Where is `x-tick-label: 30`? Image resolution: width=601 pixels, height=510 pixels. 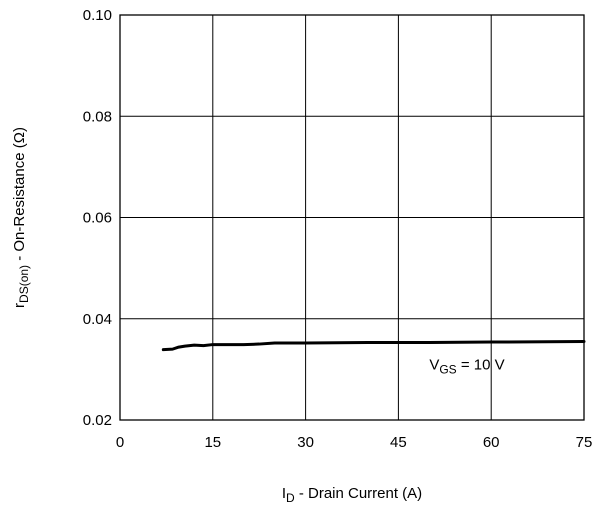 x-tick-label: 30 is located at coordinates (305, 442).